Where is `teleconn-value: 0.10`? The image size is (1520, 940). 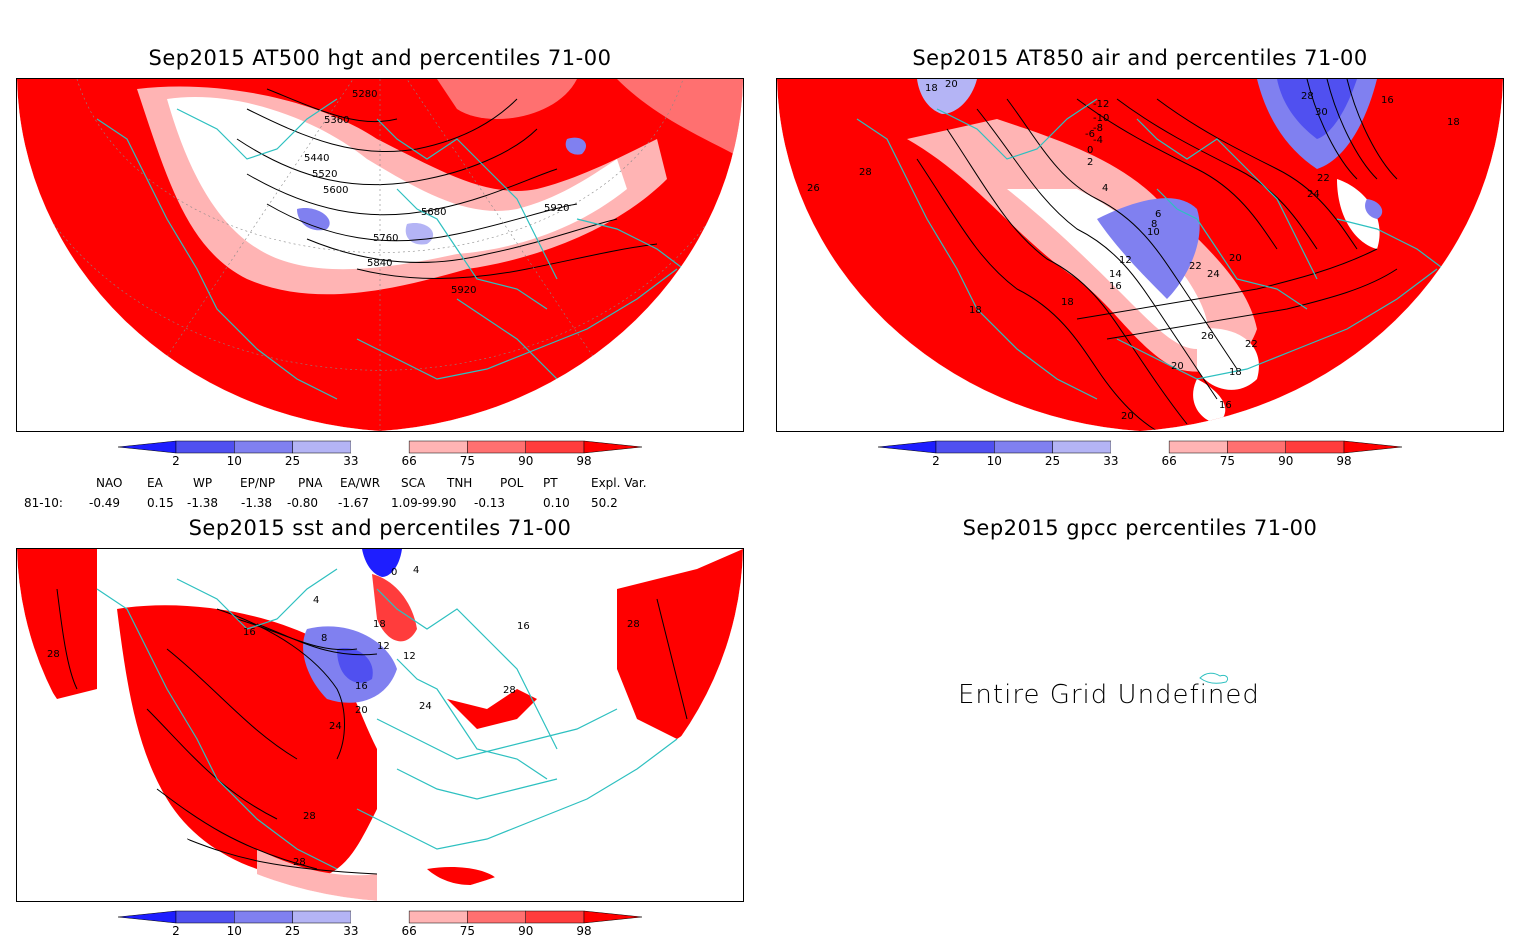 teleconn-value: 0.10 is located at coordinates (556, 503).